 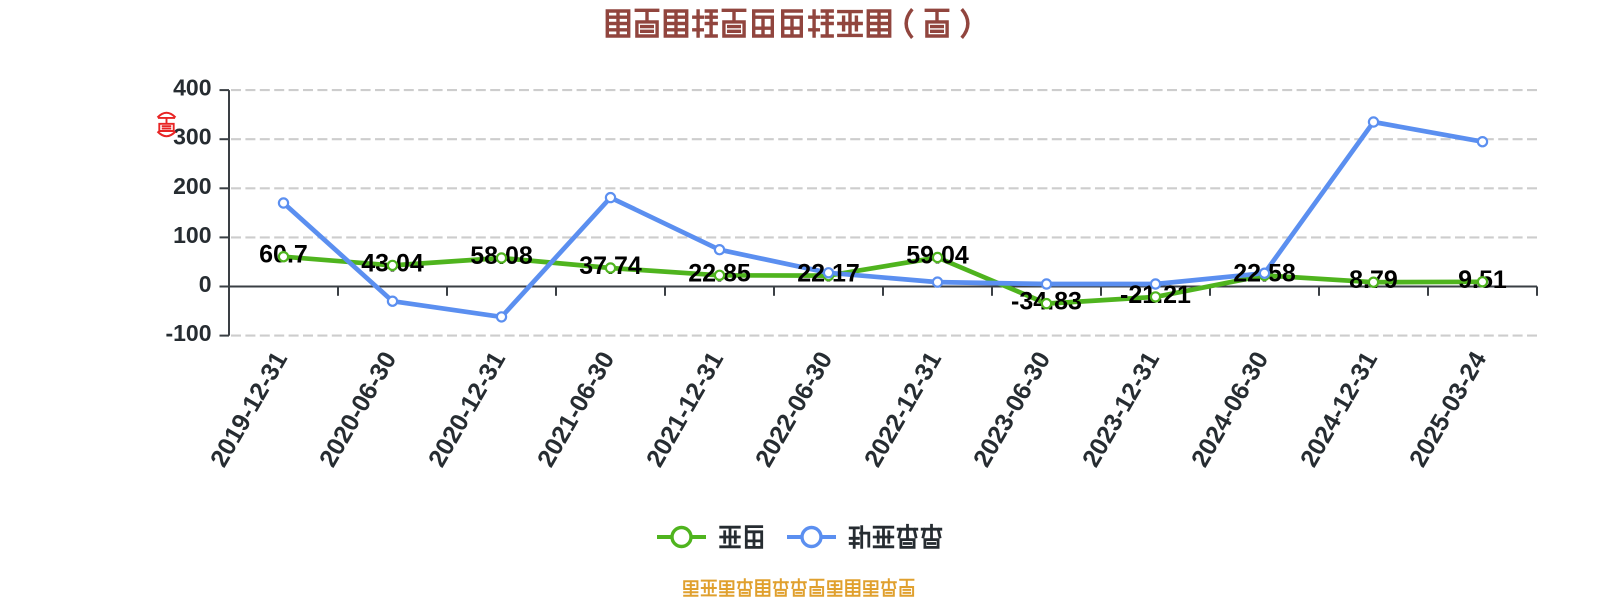 I want to click on svg-text: 200, so click(x=192, y=186).